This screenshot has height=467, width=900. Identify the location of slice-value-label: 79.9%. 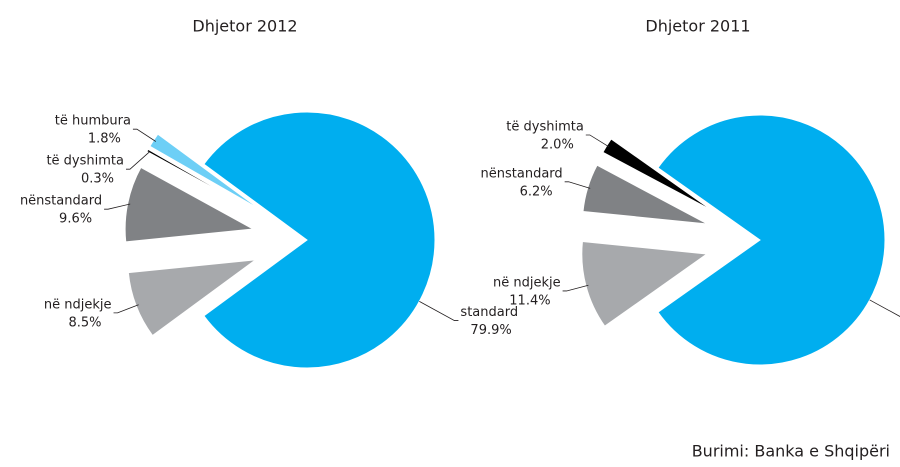
(490, 330).